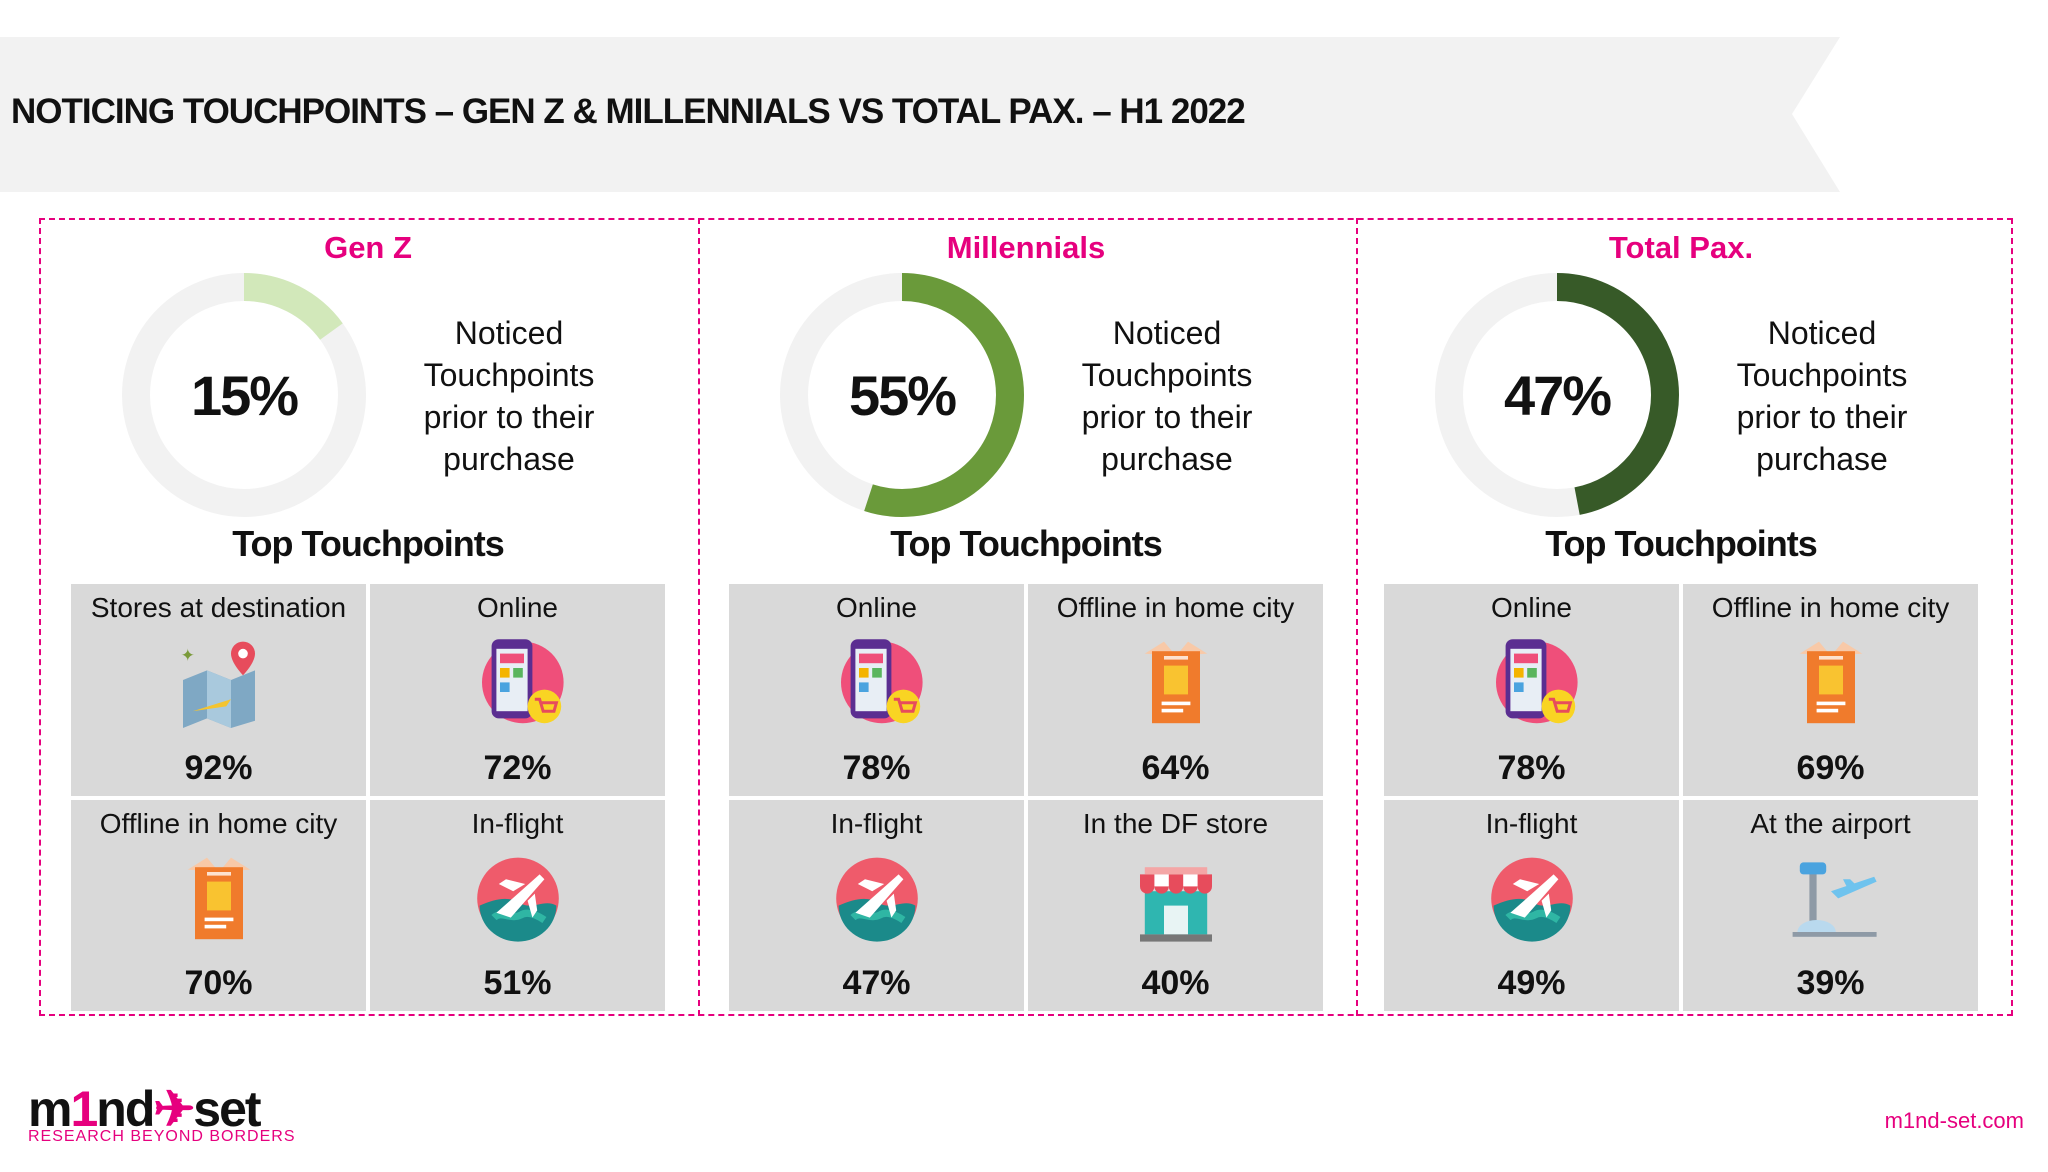  I want to click on logo-tagline: RESEARCH BEYOND BORDERS, so click(162, 1136).